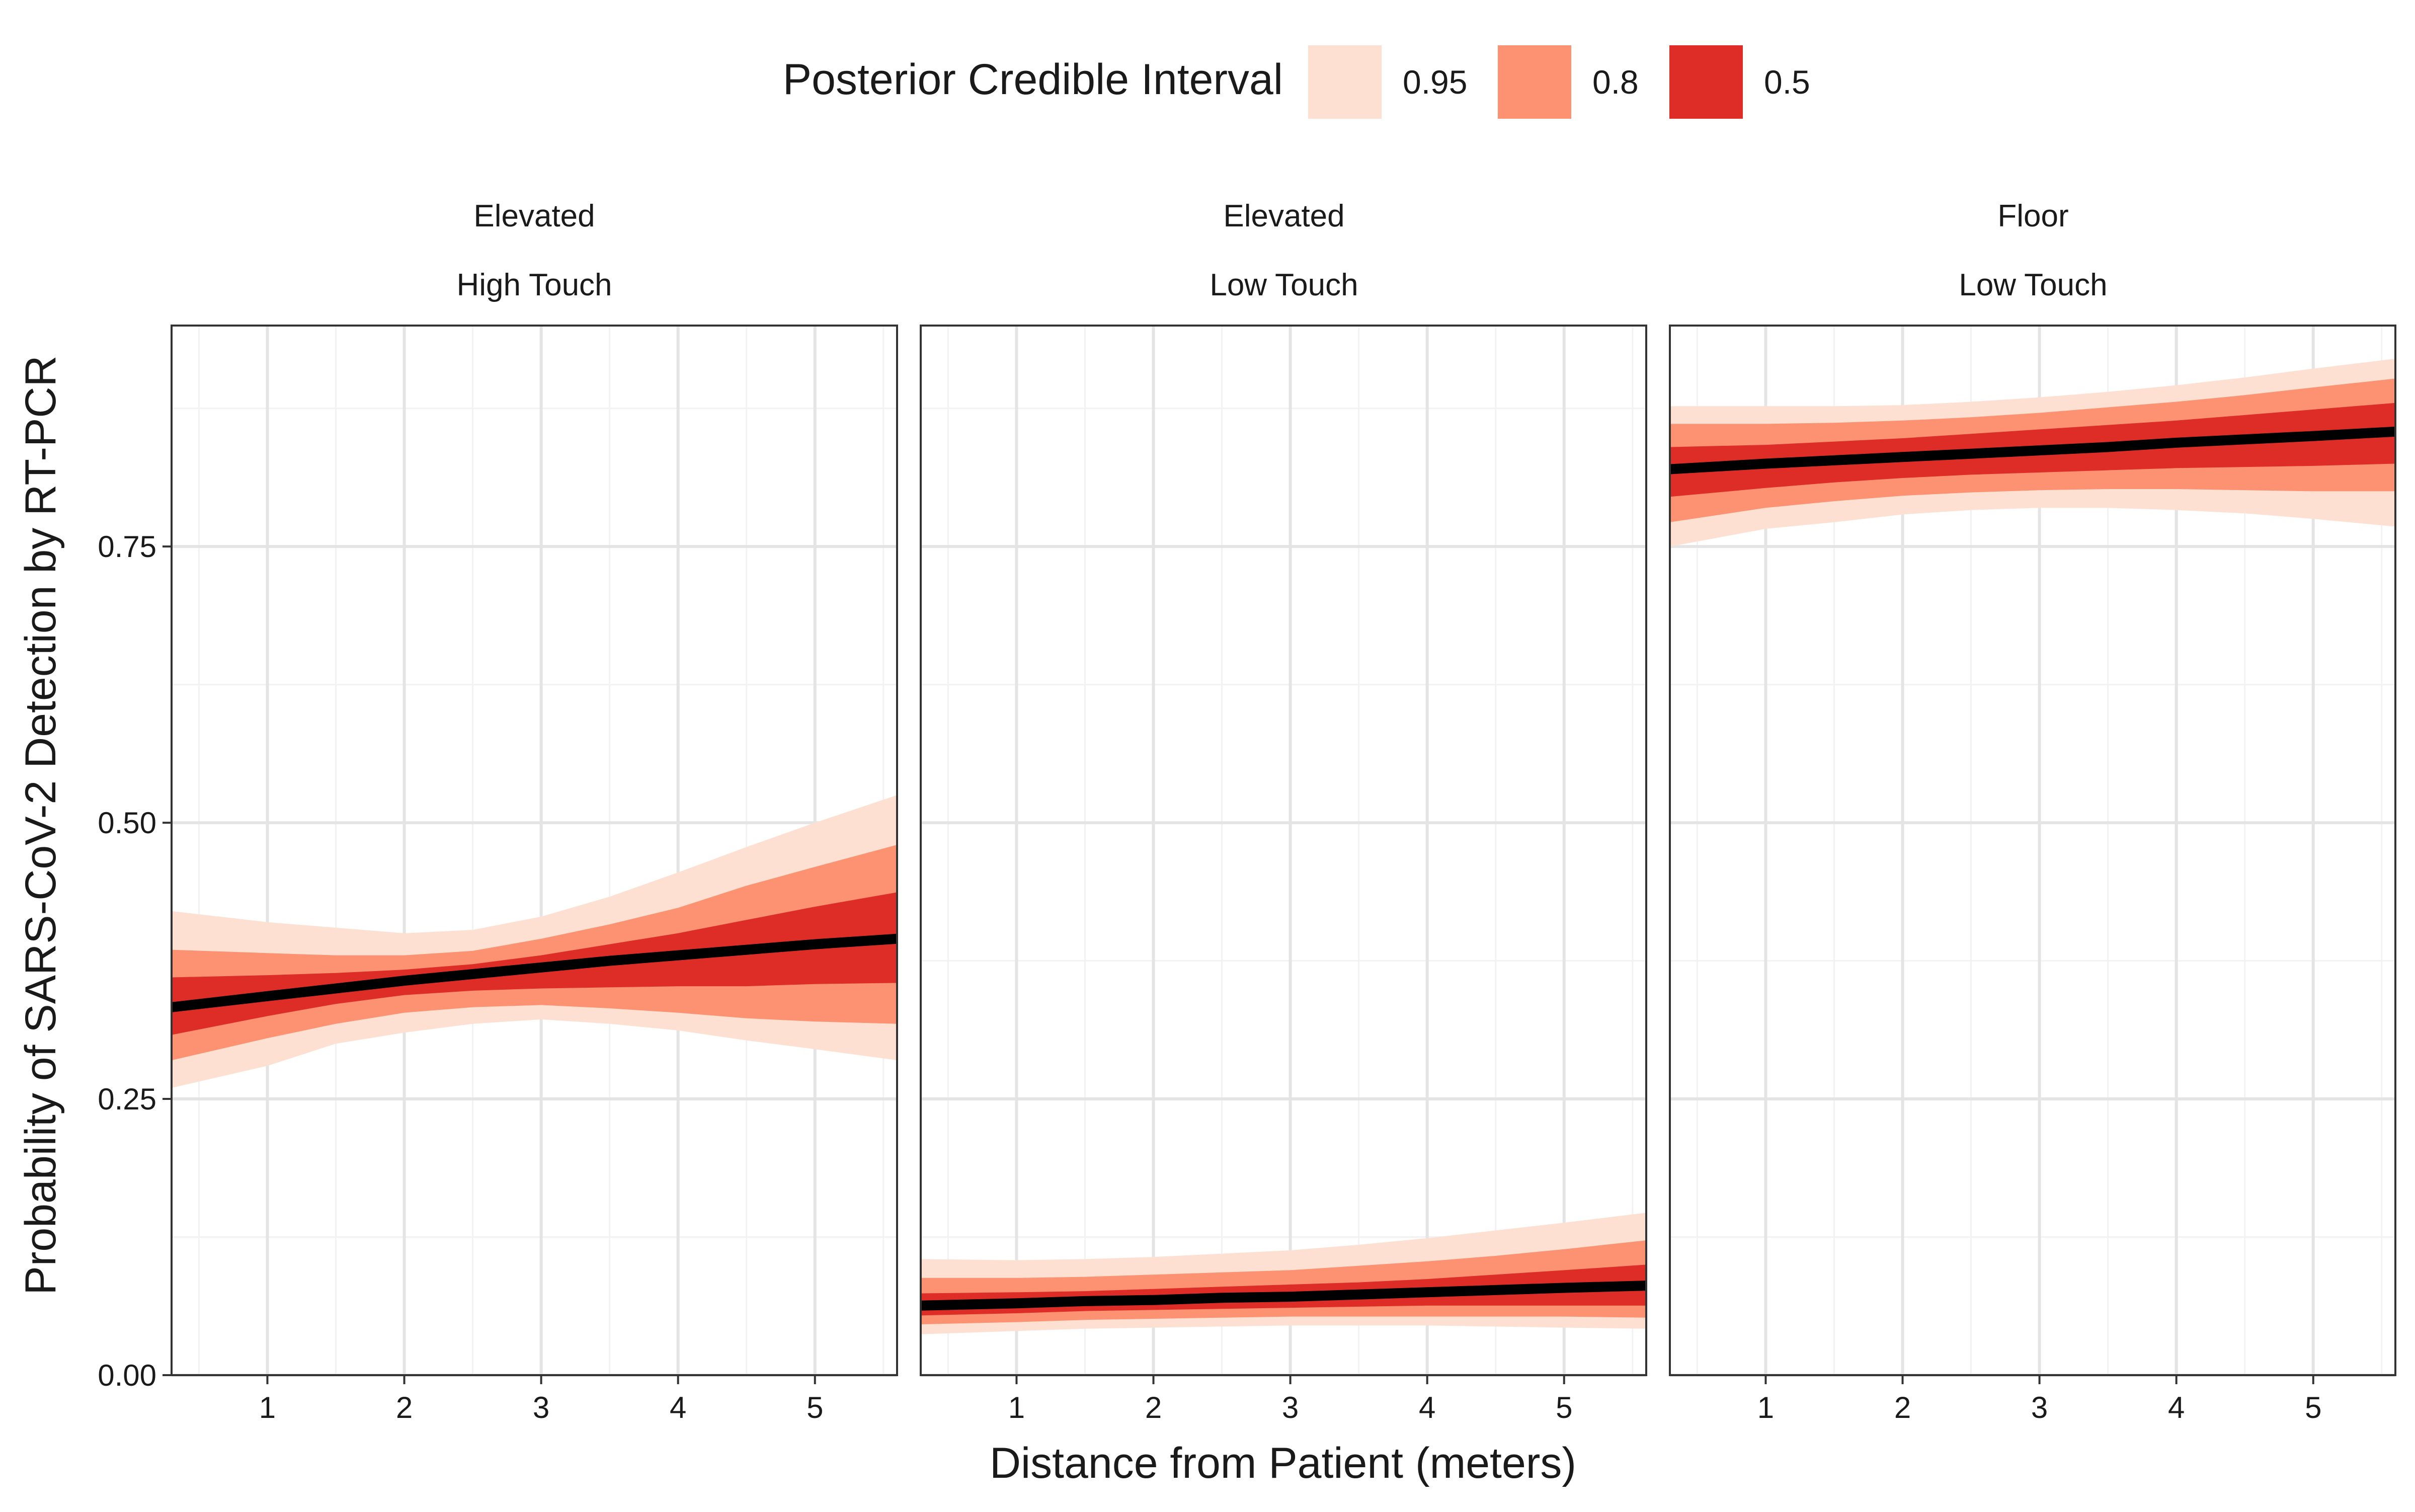 The image size is (2415, 1512). I want to click on panel-3-strip-top: Floor, so click(2032, 216).